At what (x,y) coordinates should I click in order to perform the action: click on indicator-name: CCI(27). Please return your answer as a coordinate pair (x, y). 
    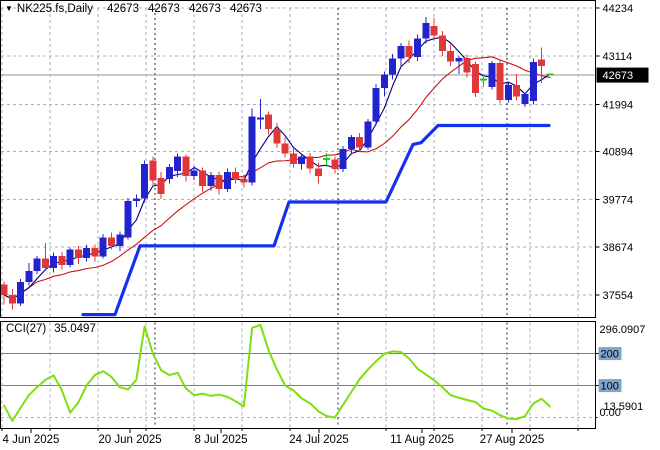
    Looking at the image, I should click on (26, 329).